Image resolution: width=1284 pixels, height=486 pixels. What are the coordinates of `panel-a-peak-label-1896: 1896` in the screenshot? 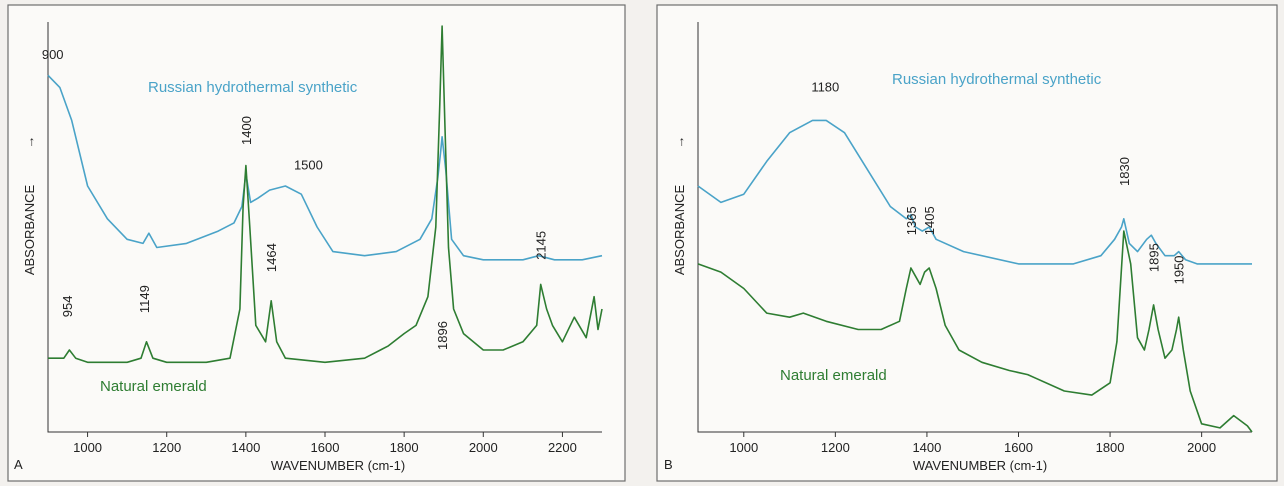 It's located at (442, 335).